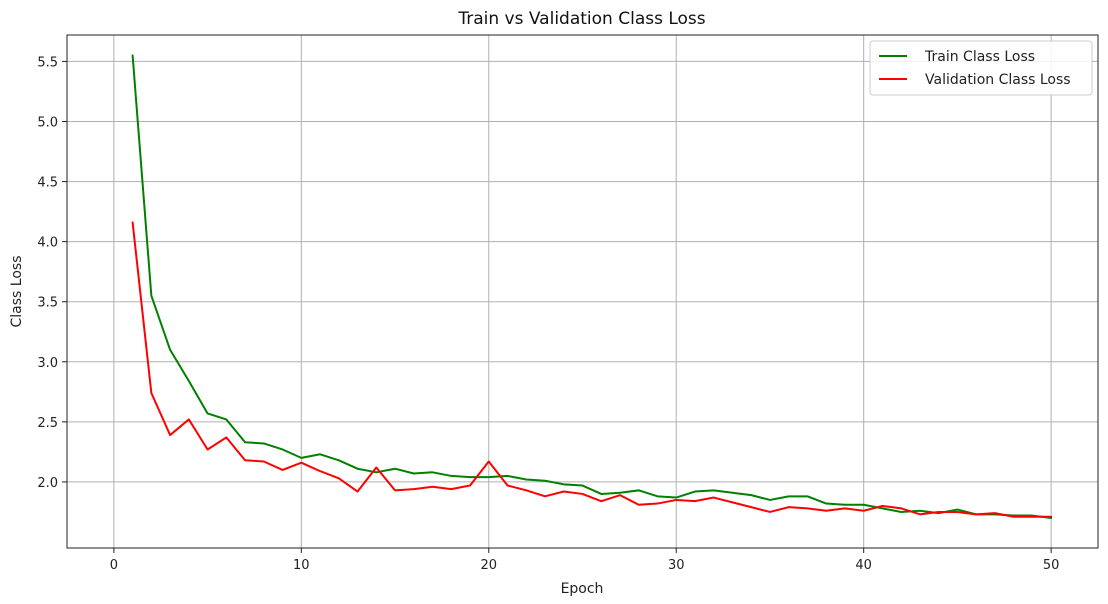  What do you see at coordinates (863, 565) in the screenshot?
I see `x-tick-label: 40` at bounding box center [863, 565].